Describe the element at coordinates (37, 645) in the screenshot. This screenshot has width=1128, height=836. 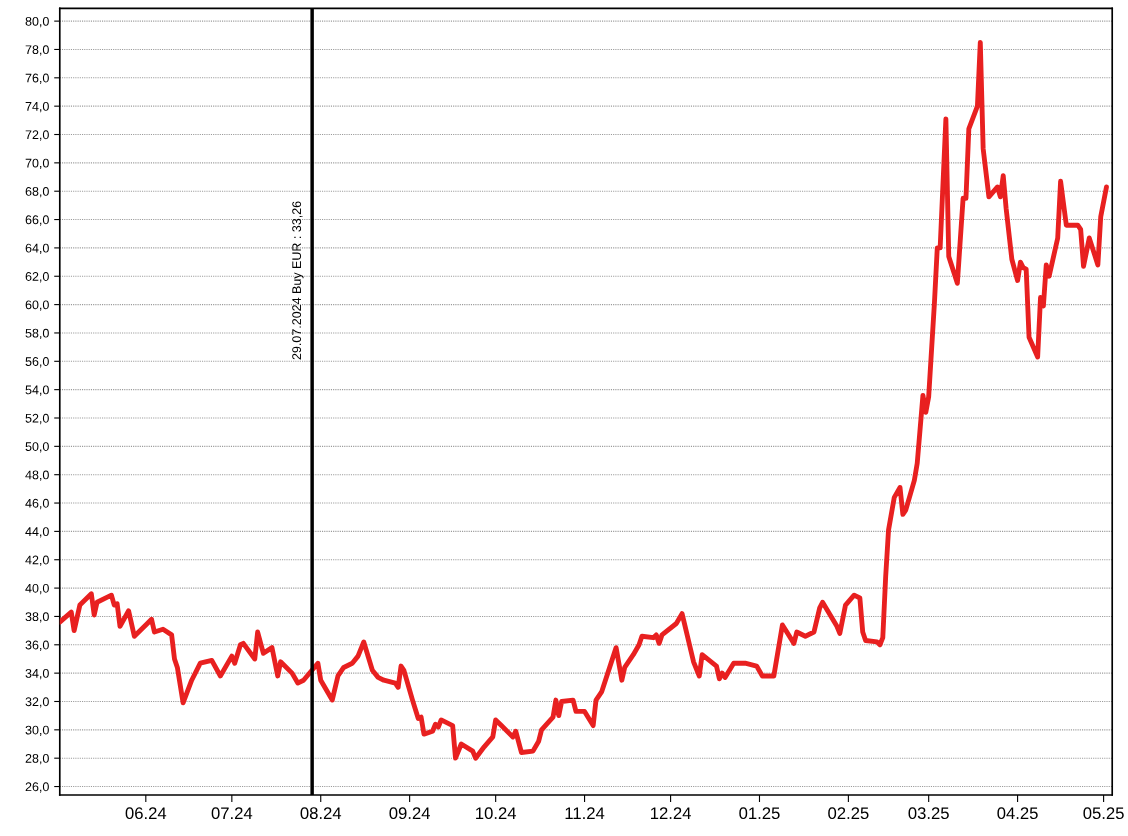
I see `y-tick-label: 36,0` at that location.